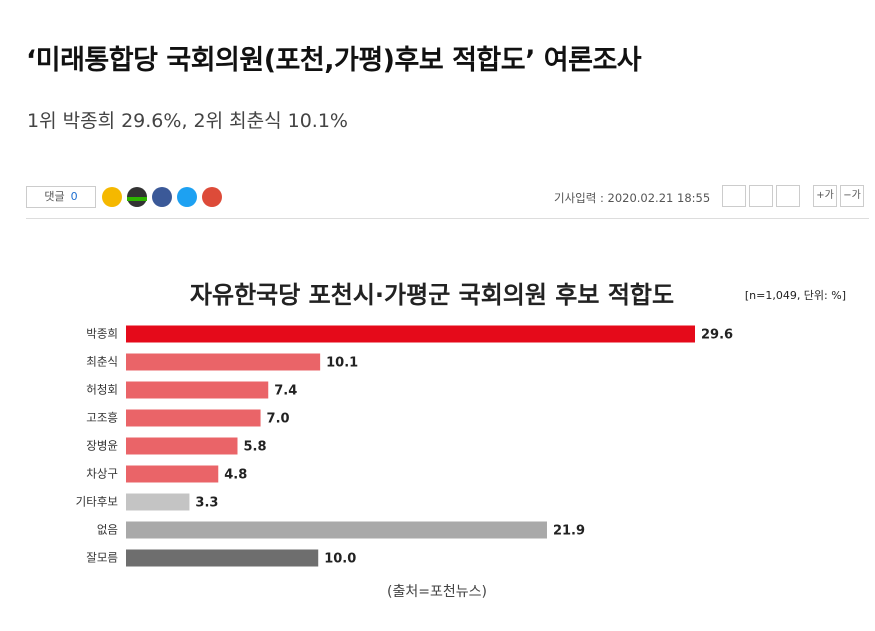  I want to click on subheadline: 1위 박종희 29.6%, 2위 최춘식 10.1%, so click(187, 121).